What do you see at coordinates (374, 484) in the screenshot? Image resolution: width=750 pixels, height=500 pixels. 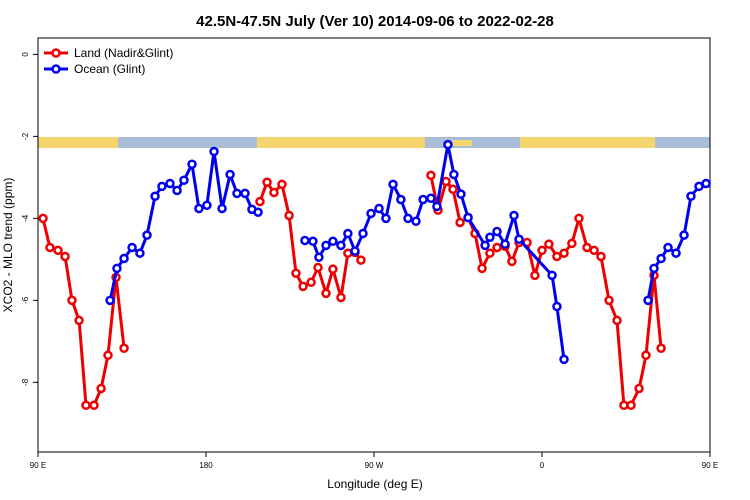 I see `x-axis-label: Longitude (deg E)` at bounding box center [374, 484].